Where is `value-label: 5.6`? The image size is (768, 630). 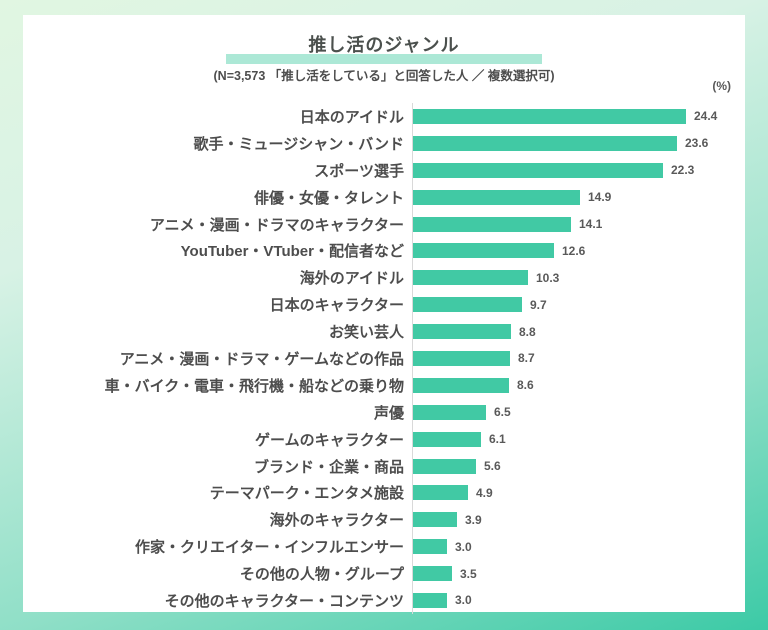
value-label: 5.6 is located at coordinates (492, 466).